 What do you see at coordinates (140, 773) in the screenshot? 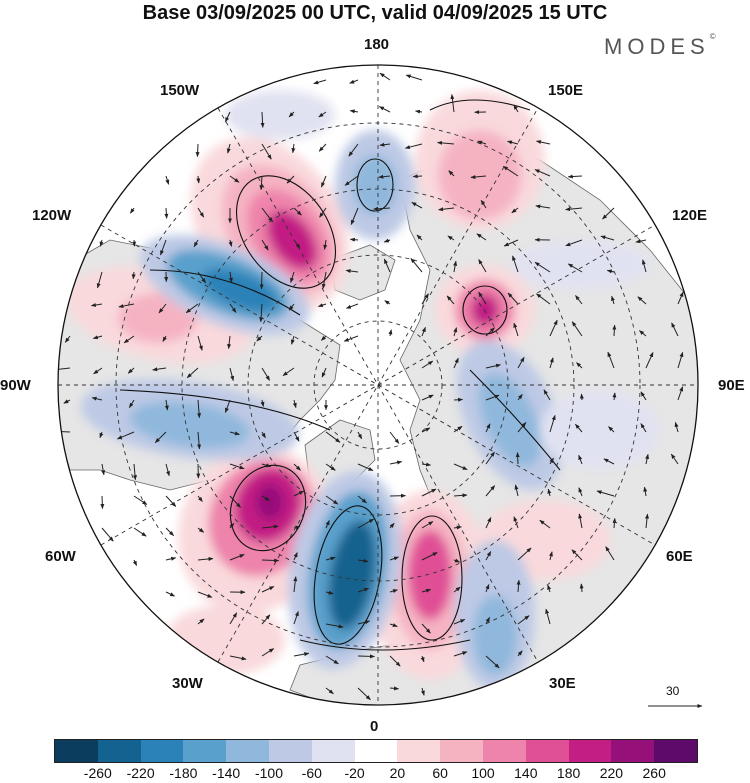
I see `colorbar-tick-label: -220` at bounding box center [140, 773].